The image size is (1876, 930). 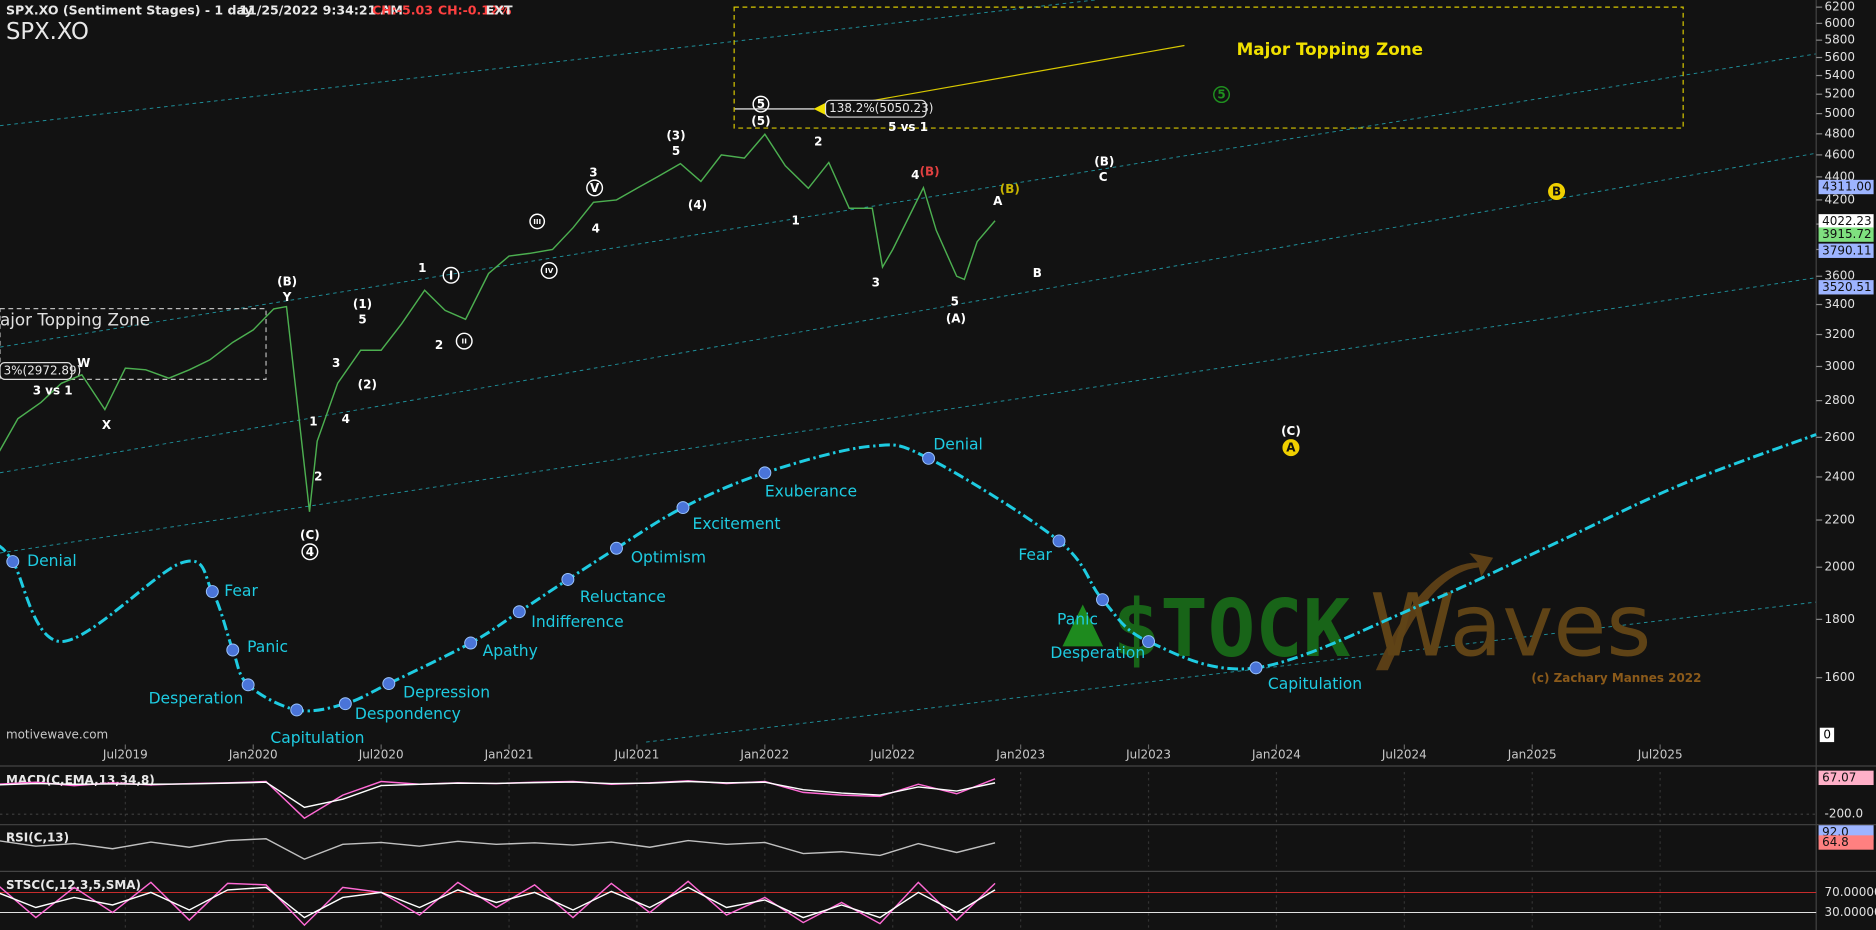 What do you see at coordinates (1840, 133) in the screenshot?
I see `y-tick-label: 4800` at bounding box center [1840, 133].